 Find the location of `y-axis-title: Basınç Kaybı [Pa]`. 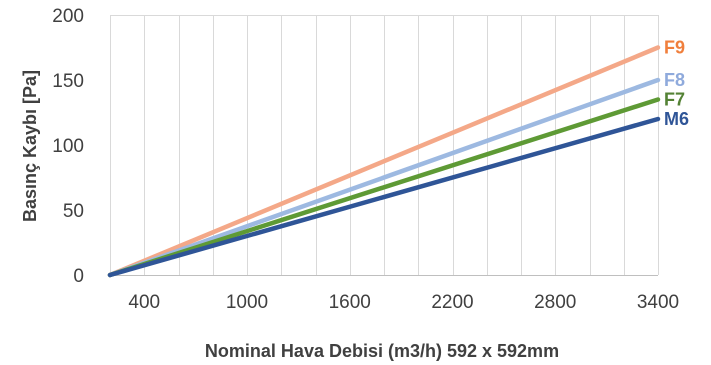

y-axis-title: Basınç Kaybı [Pa] is located at coordinates (30, 146).